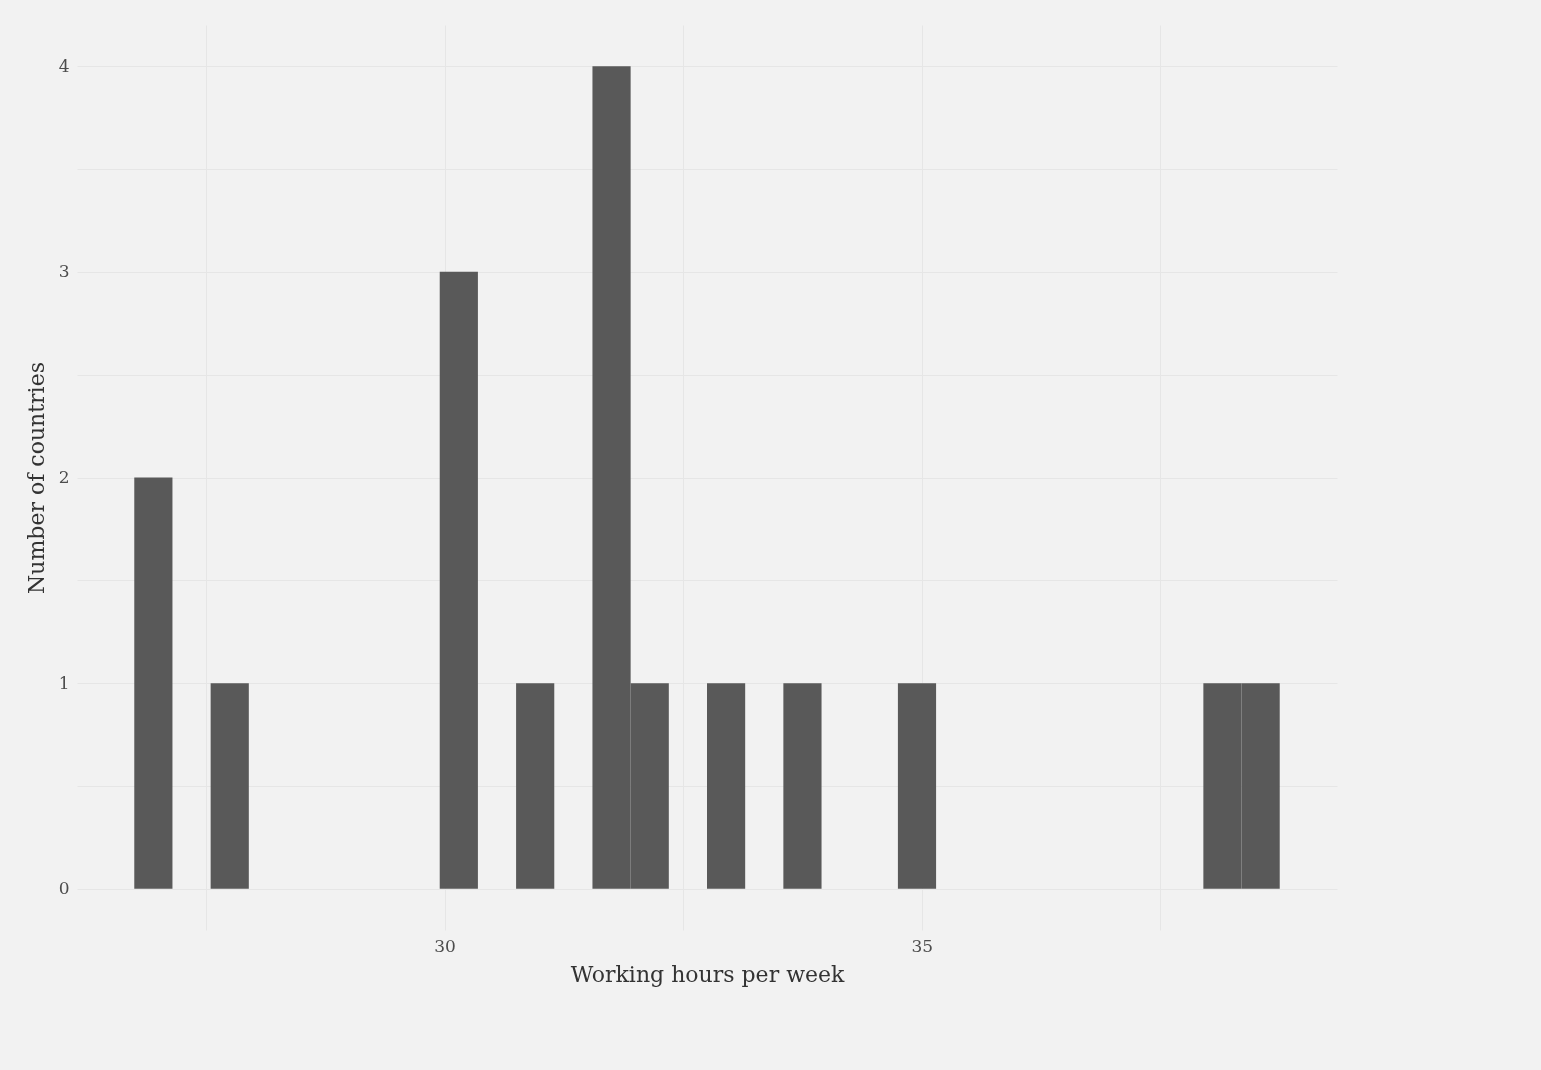 The width and height of the screenshot is (1541, 1070). Describe the element at coordinates (922, 945) in the screenshot. I see `x-tick-label: 35` at that location.